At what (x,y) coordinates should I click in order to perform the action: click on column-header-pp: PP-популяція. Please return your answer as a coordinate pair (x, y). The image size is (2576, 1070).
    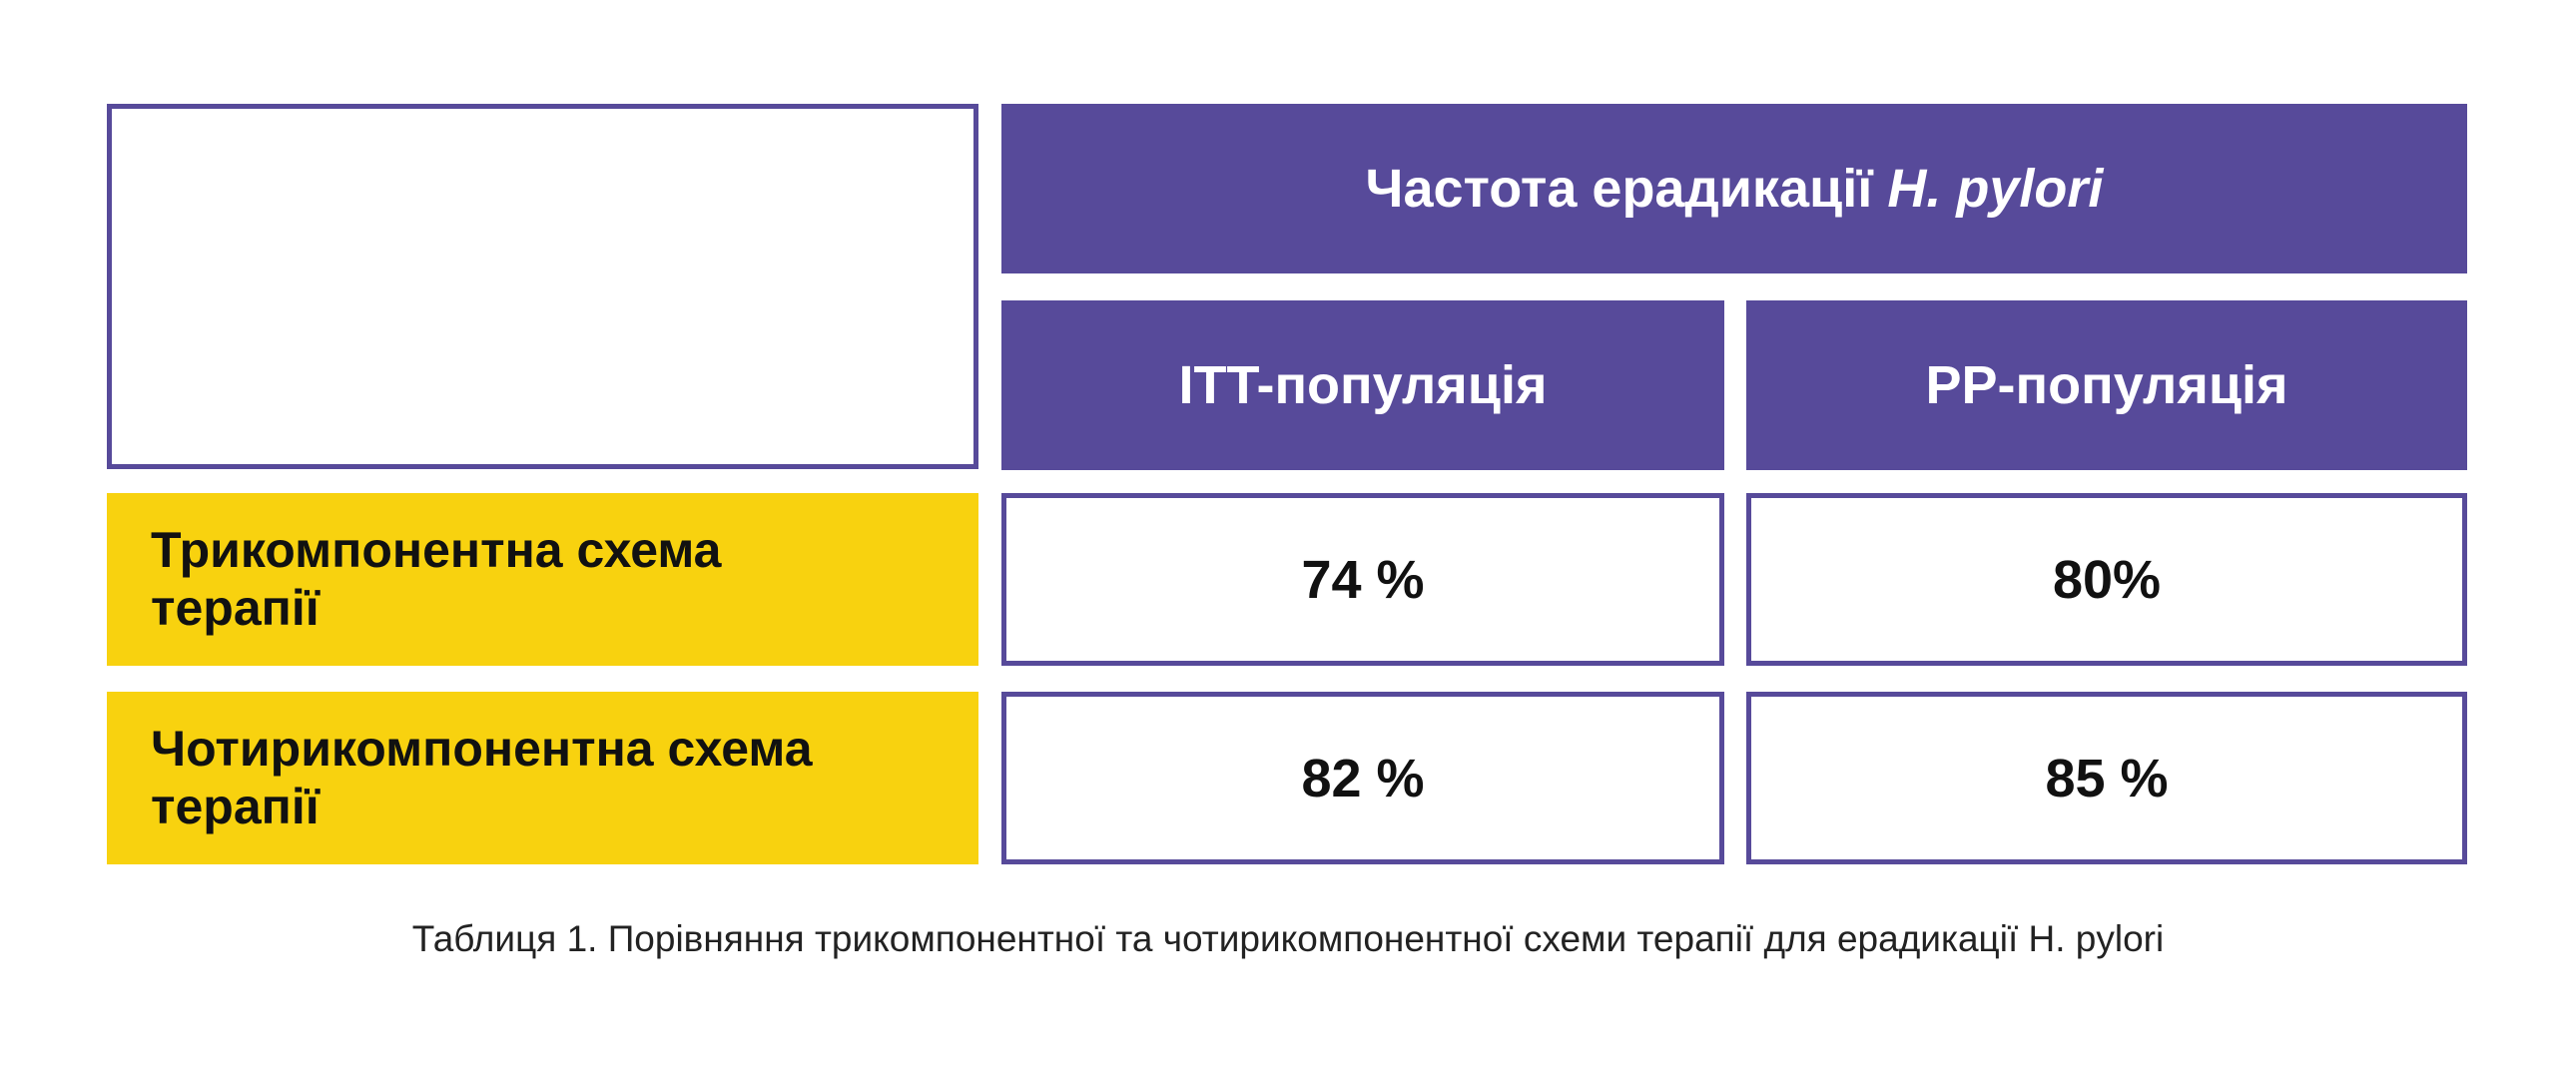
    Looking at the image, I should click on (2106, 385).